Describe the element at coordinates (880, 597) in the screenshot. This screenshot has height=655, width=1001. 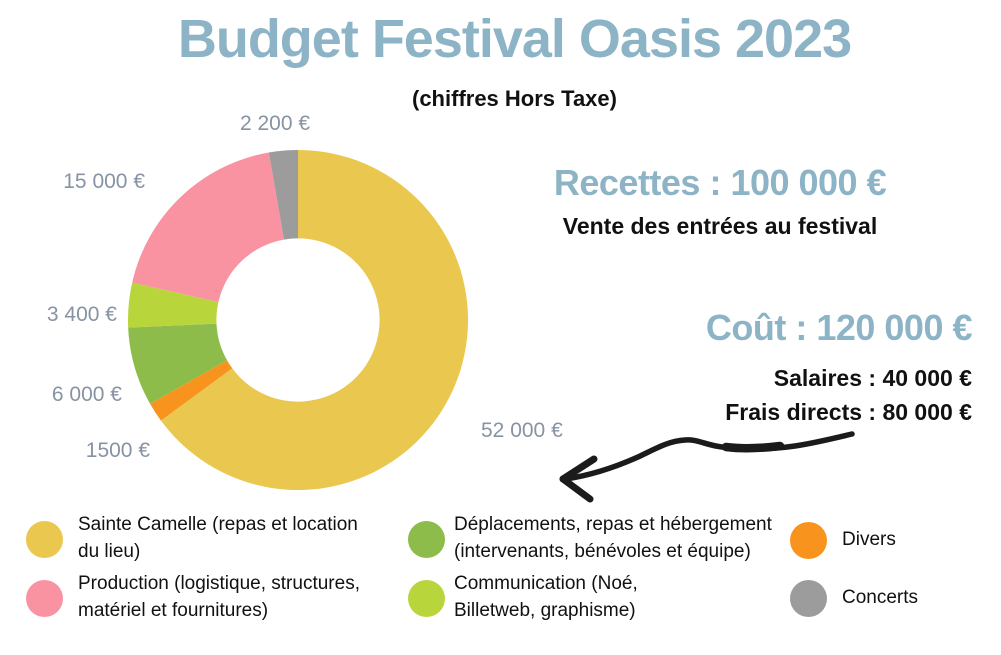
I see `legend-label: Concerts` at that location.